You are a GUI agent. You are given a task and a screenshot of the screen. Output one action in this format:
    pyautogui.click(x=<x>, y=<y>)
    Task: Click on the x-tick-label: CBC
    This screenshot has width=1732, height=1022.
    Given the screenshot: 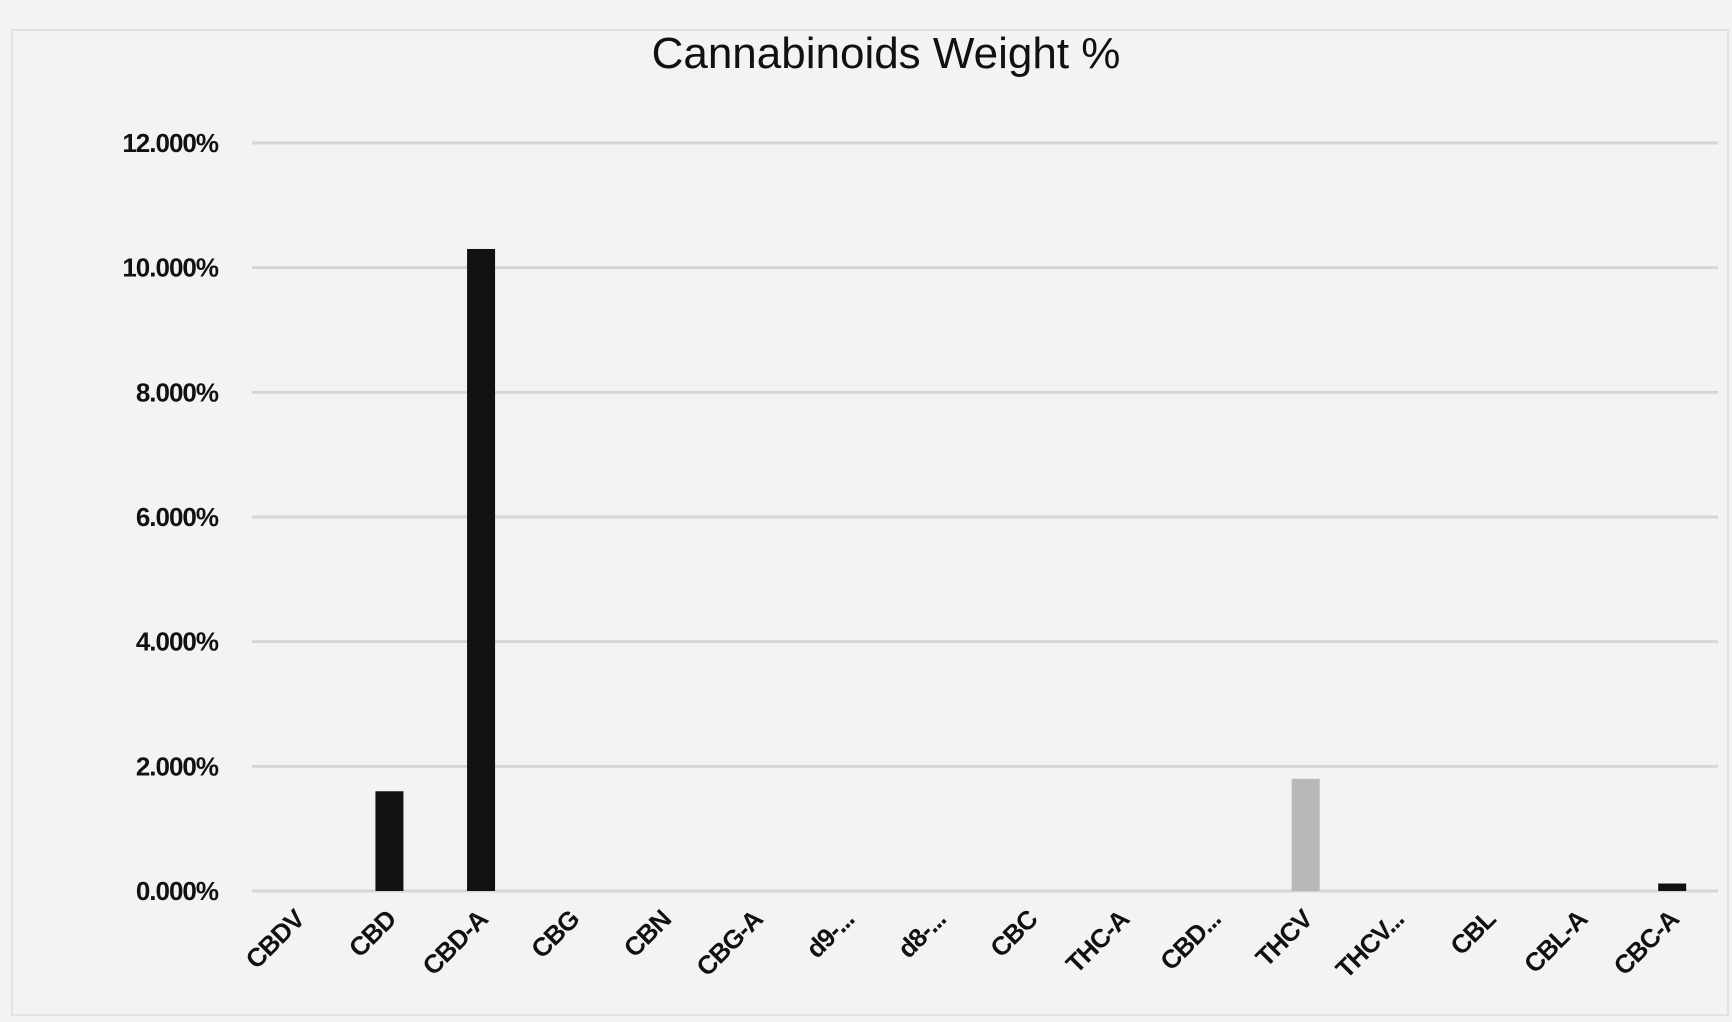 What is the action you would take?
    pyautogui.click(x=1014, y=933)
    